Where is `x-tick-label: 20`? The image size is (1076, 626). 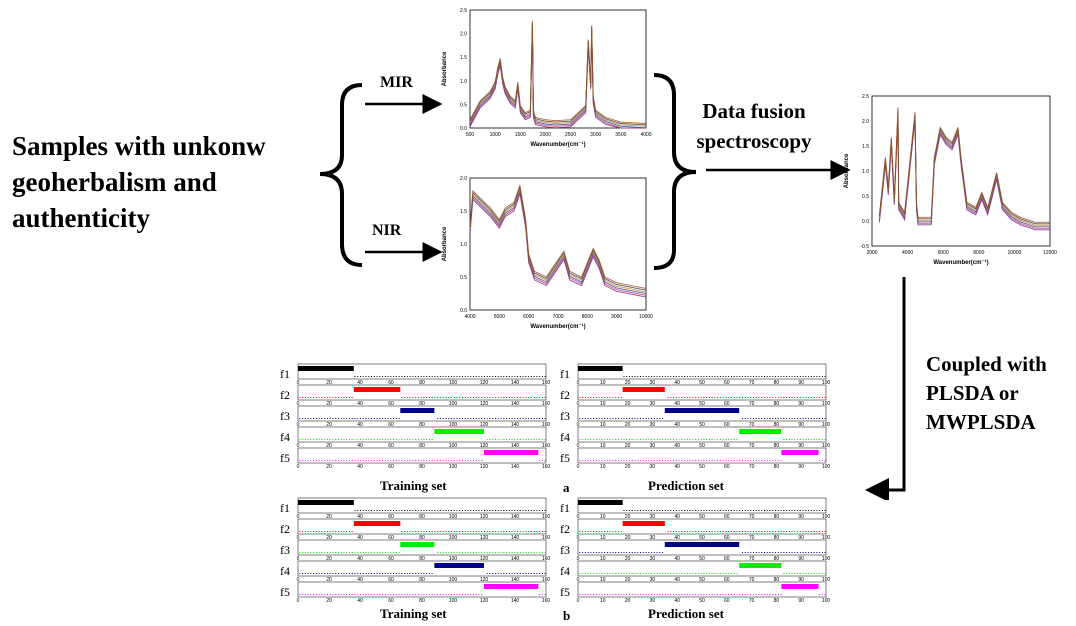
x-tick-label: 20 is located at coordinates (329, 467).